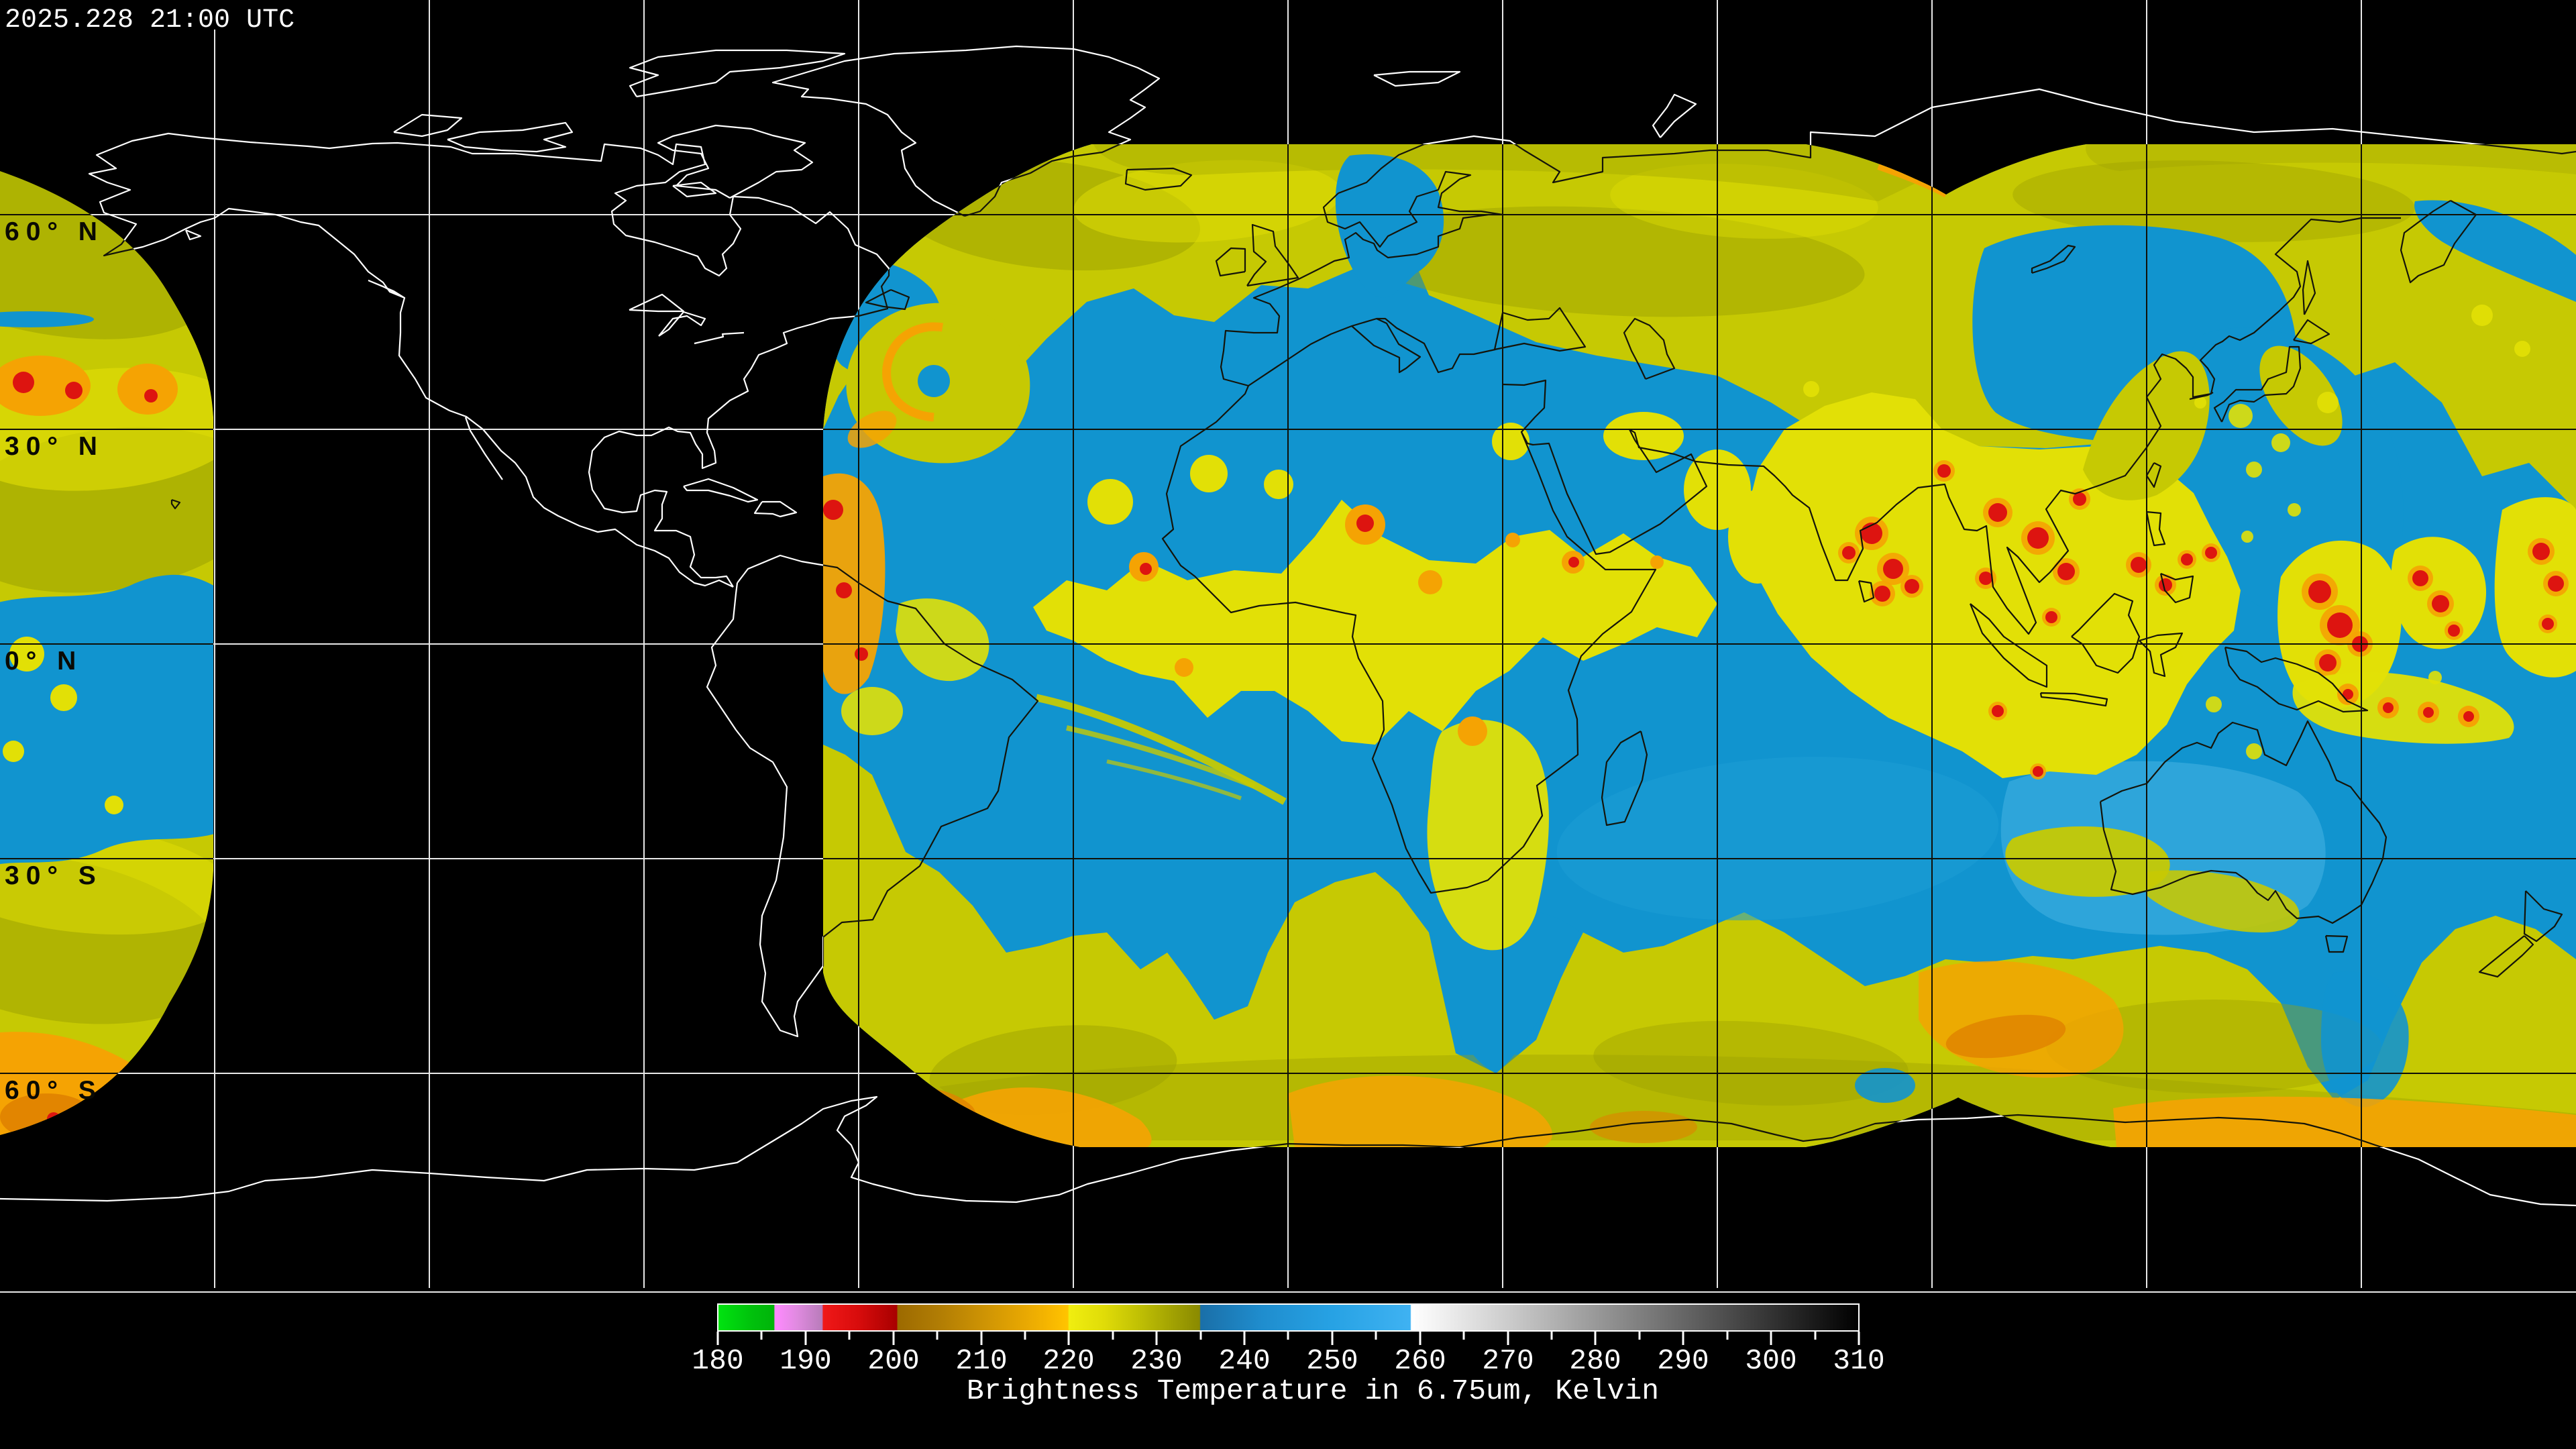  What do you see at coordinates (1858, 1360) in the screenshot?
I see `svg-text: 310` at bounding box center [1858, 1360].